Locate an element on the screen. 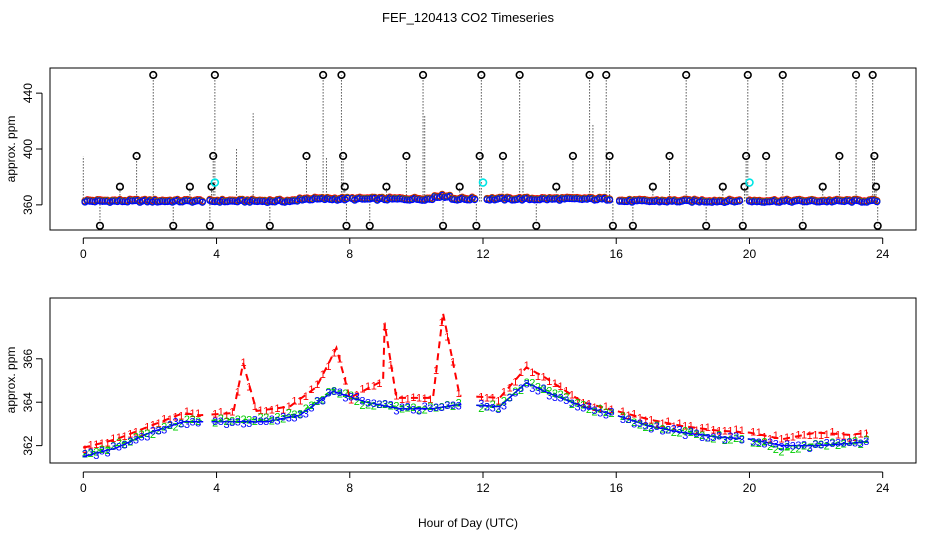 The height and width of the screenshot is (540, 936). top-x-tick-label: 4 is located at coordinates (216, 254).